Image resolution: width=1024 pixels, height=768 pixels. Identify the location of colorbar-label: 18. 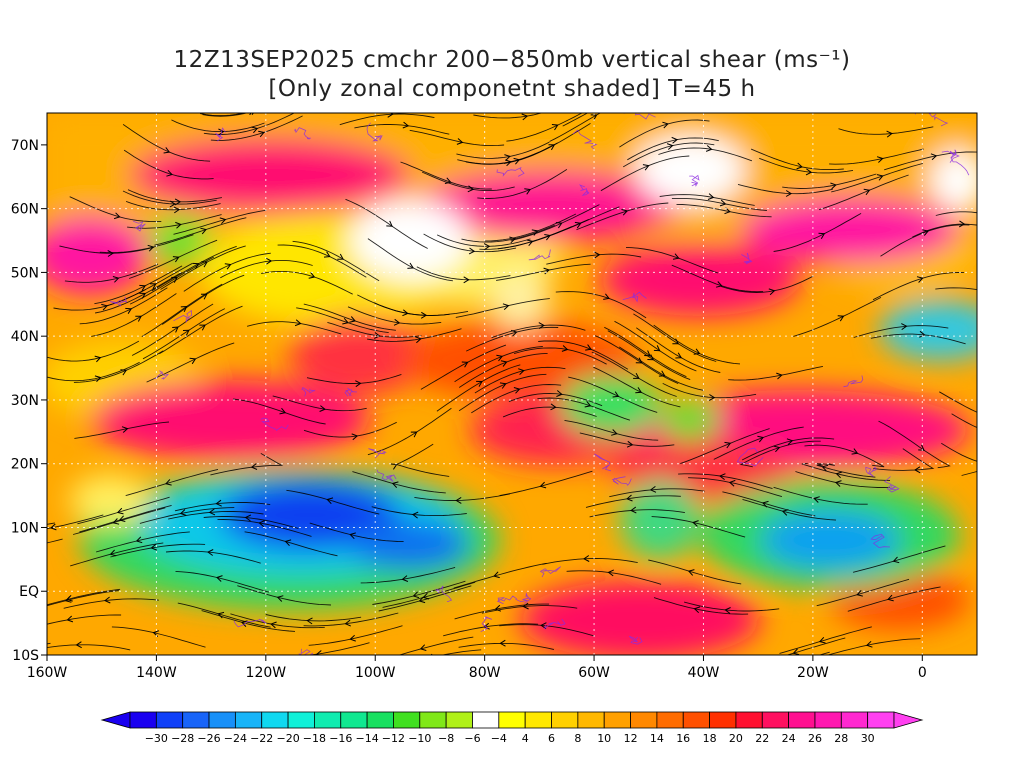
(710, 738).